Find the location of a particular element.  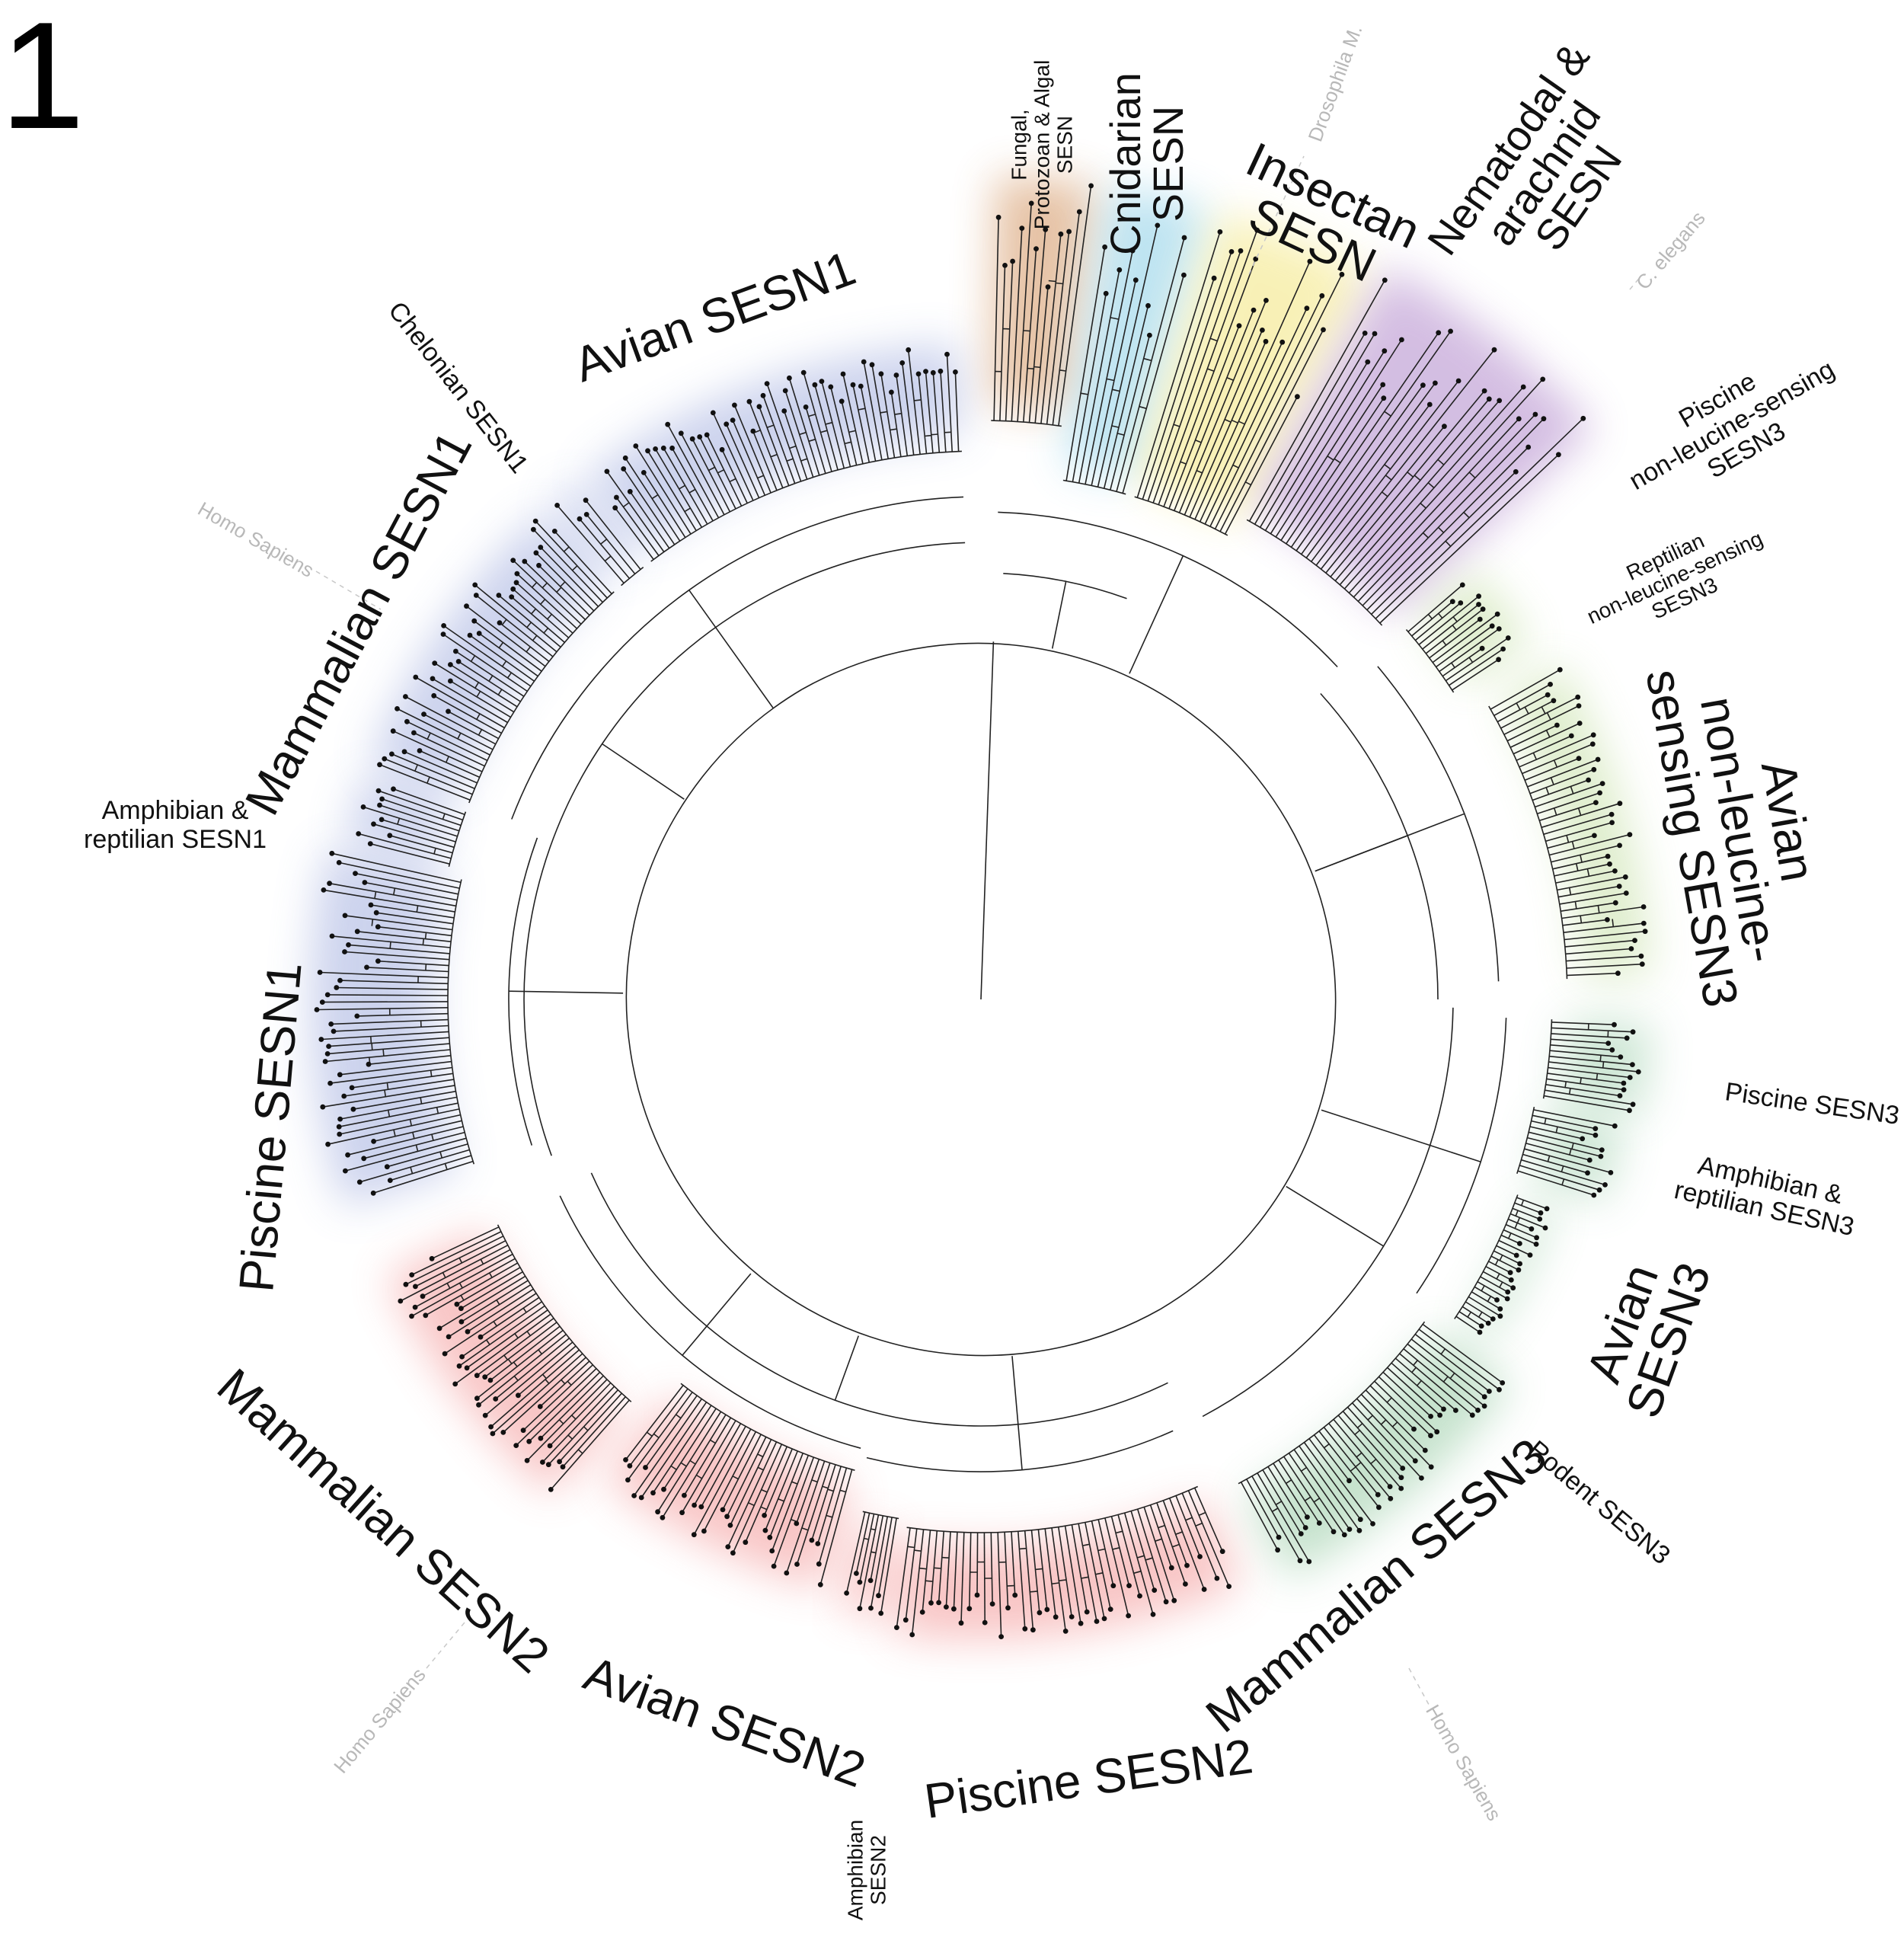

label-piscine-sesn3: Piscine SESN3 is located at coordinates (1813, 1103).